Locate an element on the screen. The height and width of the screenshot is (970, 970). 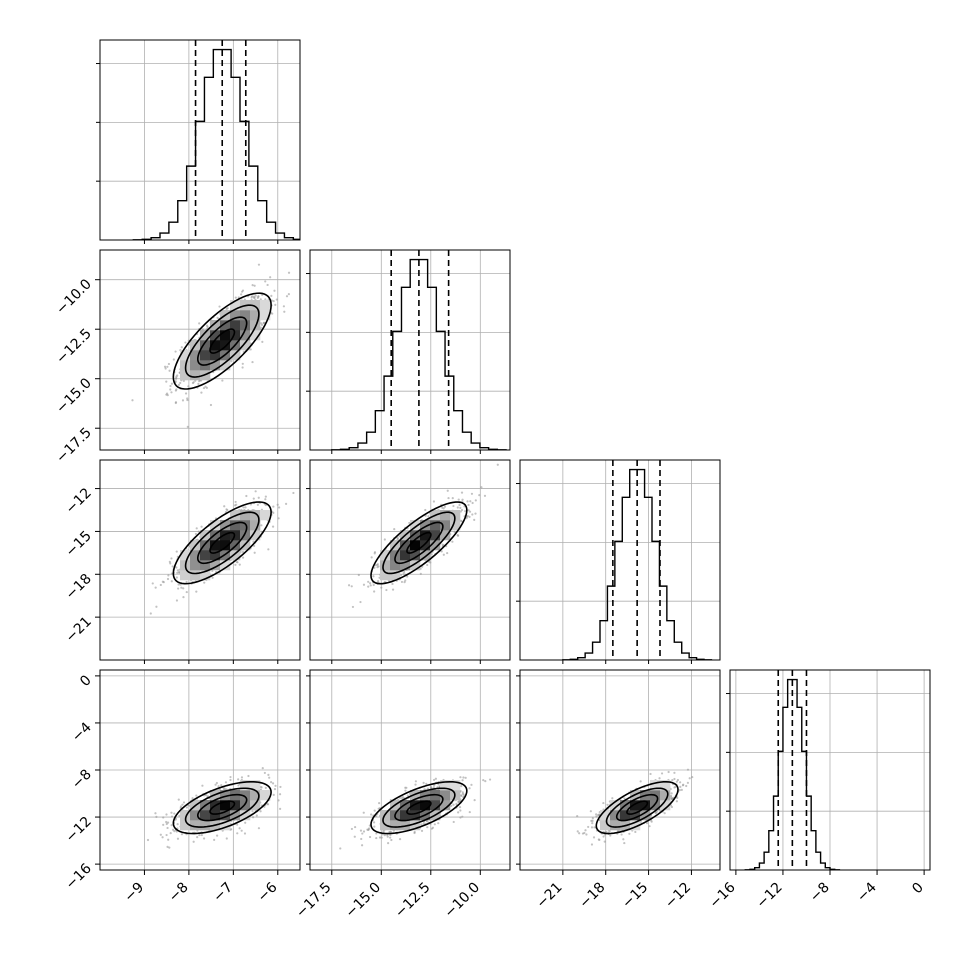
x-tick-label: 0 is located at coordinates (918, 889).